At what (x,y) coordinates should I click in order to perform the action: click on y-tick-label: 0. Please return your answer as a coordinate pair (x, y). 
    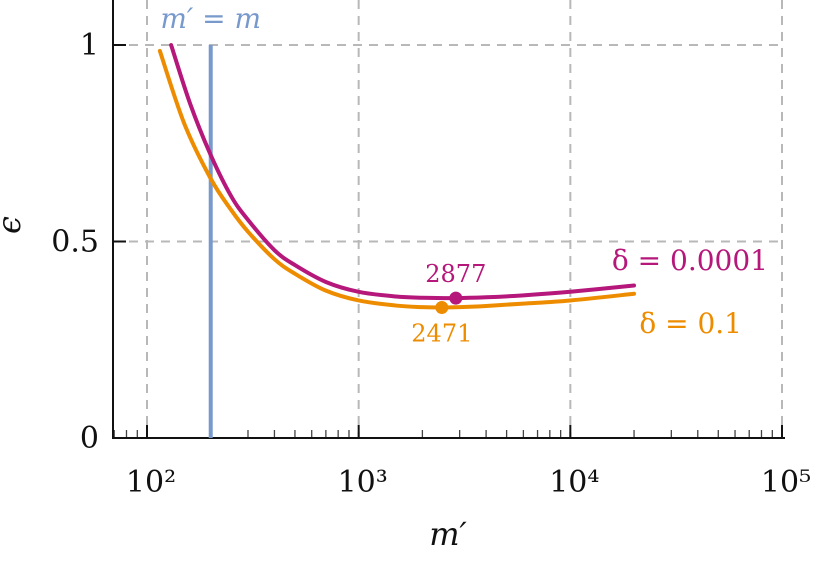
    Looking at the image, I should click on (89, 438).